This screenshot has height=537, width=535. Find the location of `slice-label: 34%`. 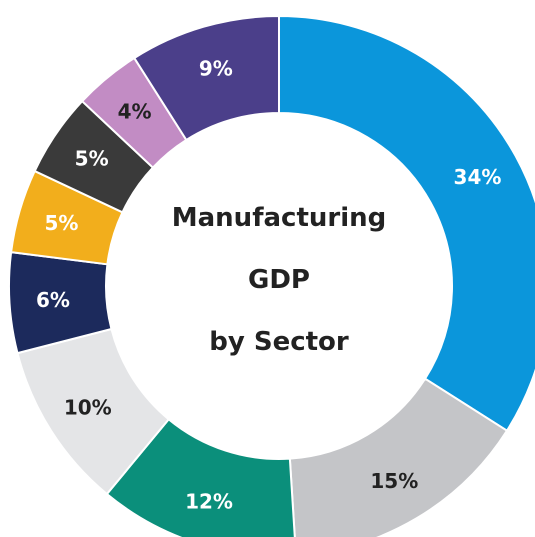

slice-label: 34% is located at coordinates (478, 177).